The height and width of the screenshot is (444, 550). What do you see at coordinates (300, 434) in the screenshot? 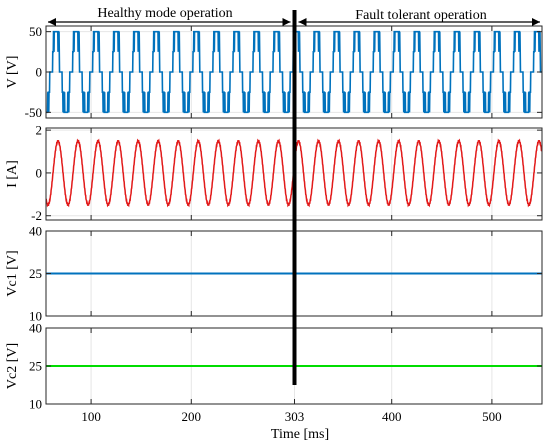
I see `x-axis-label: Time [ms]` at bounding box center [300, 434].